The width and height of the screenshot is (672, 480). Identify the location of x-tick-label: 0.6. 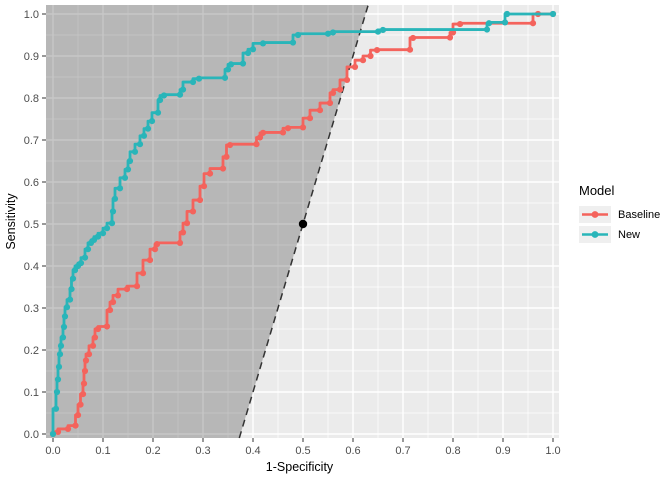
(352, 451).